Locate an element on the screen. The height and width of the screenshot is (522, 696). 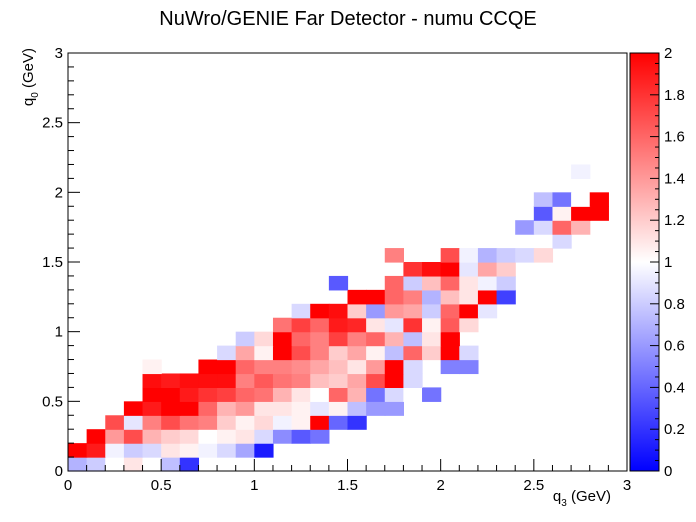
x-tick-label: 0 is located at coordinates (68, 485).